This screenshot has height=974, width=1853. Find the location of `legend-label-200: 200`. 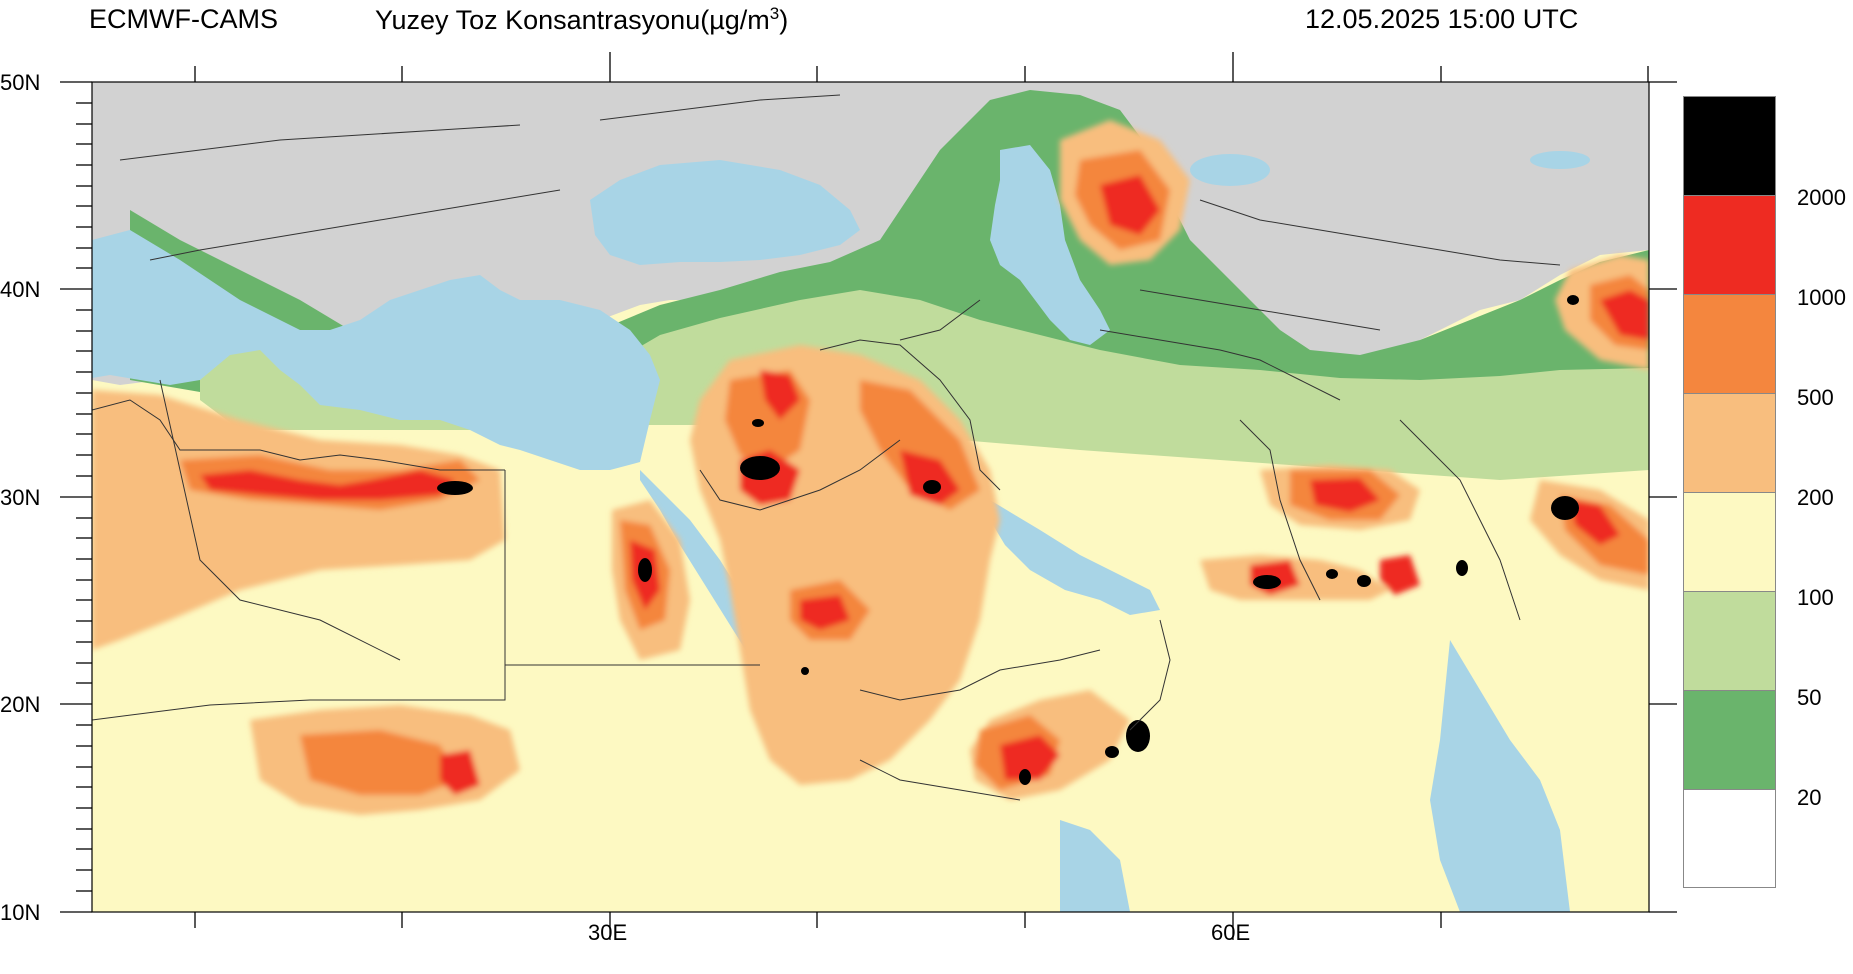

legend-label-200: 200 is located at coordinates (1815, 497).